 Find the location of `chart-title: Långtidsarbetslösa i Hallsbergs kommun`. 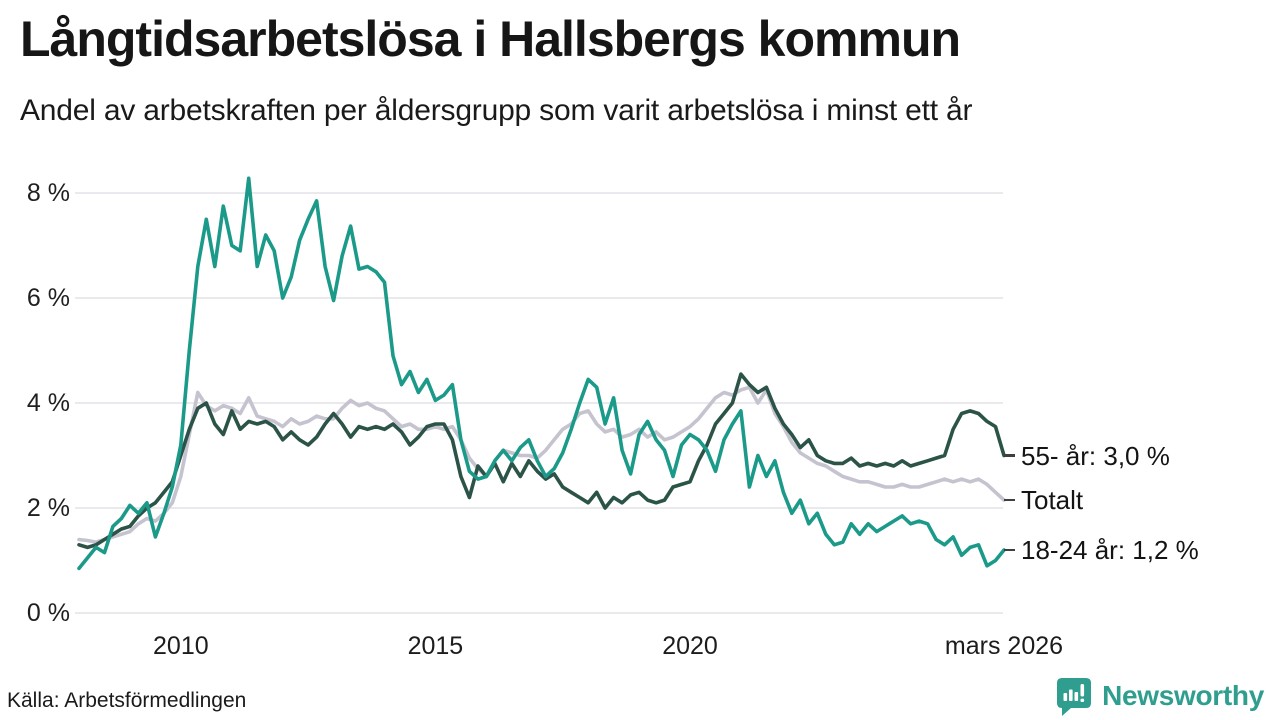

chart-title: Långtidsarbetslösa i Hallsbergs kommun is located at coordinates (490, 39).